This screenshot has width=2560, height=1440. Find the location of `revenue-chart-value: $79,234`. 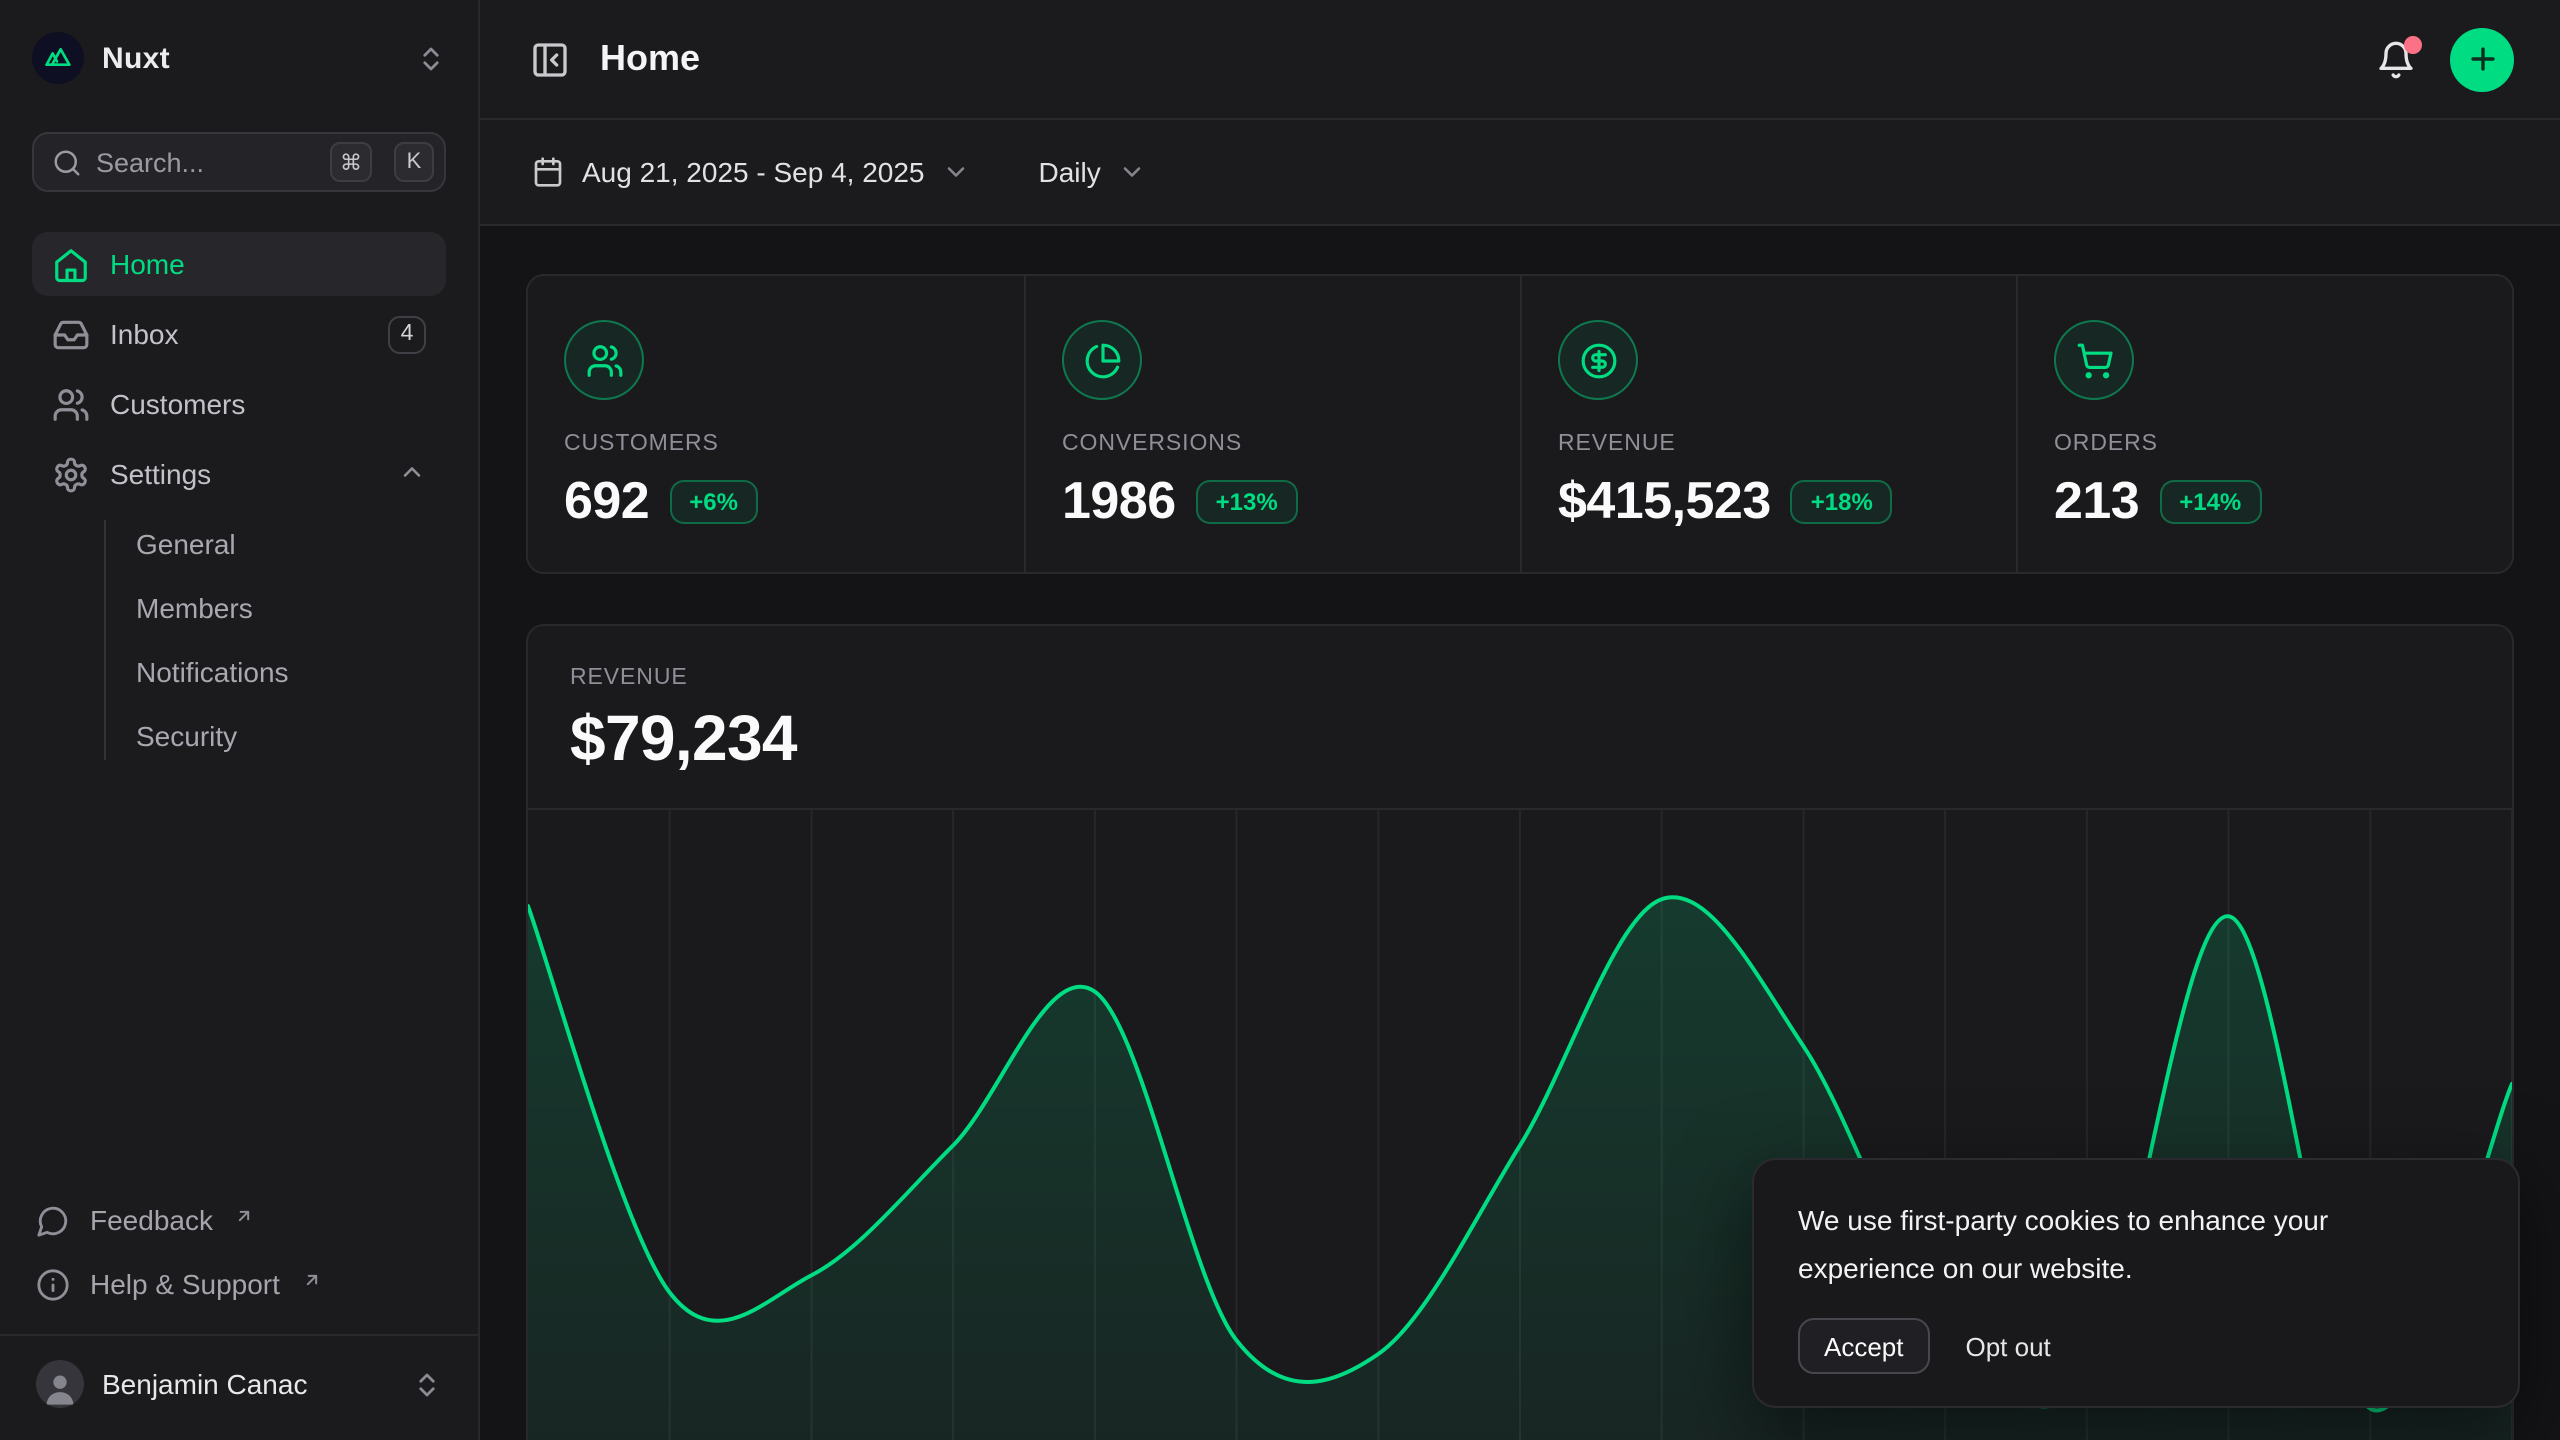

revenue-chart-value: $79,234 is located at coordinates (684, 738).